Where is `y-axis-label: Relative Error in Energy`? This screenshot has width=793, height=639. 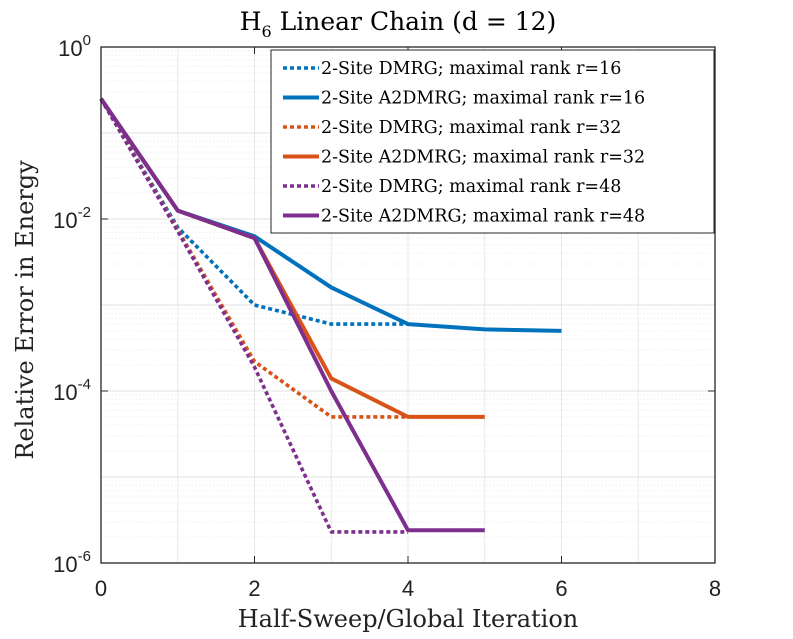 y-axis-label: Relative Error in Energy is located at coordinates (25, 310).